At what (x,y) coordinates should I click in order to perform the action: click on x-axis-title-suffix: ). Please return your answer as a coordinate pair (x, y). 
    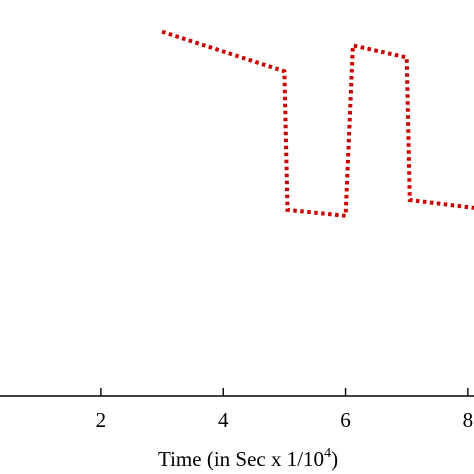
    Looking at the image, I should click on (334, 459).